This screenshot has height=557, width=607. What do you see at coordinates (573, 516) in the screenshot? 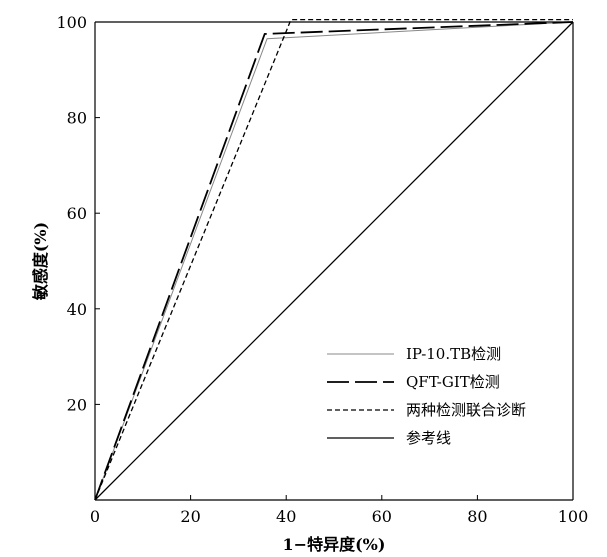
I see `x-tick-label: 100` at bounding box center [573, 516].